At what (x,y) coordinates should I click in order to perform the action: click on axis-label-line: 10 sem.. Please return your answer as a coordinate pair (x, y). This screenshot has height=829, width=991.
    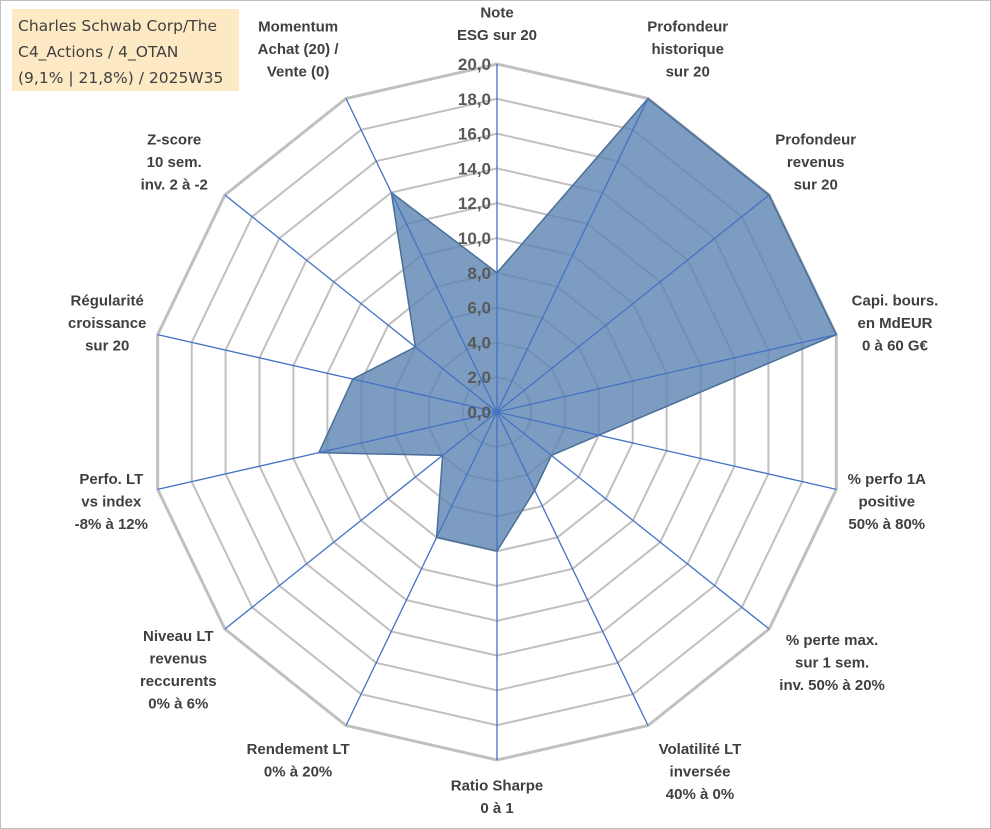
    Looking at the image, I should click on (174, 162).